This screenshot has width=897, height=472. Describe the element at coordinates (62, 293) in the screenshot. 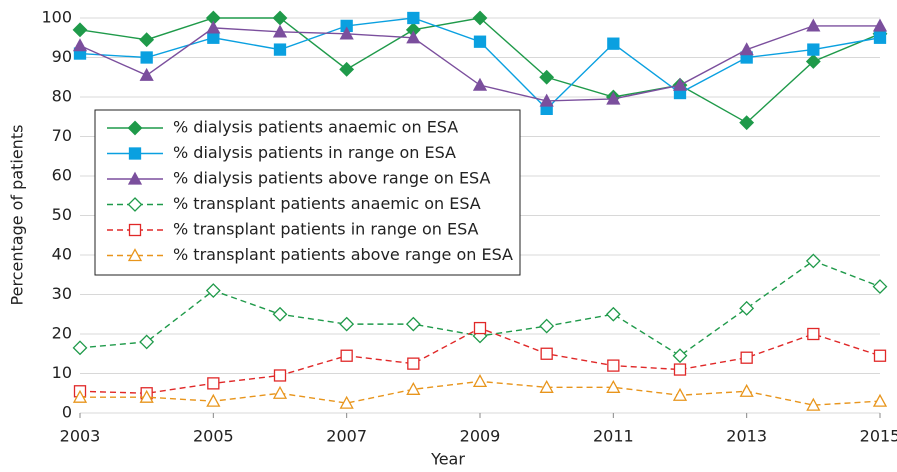

I see `y-tick-label: 30` at that location.